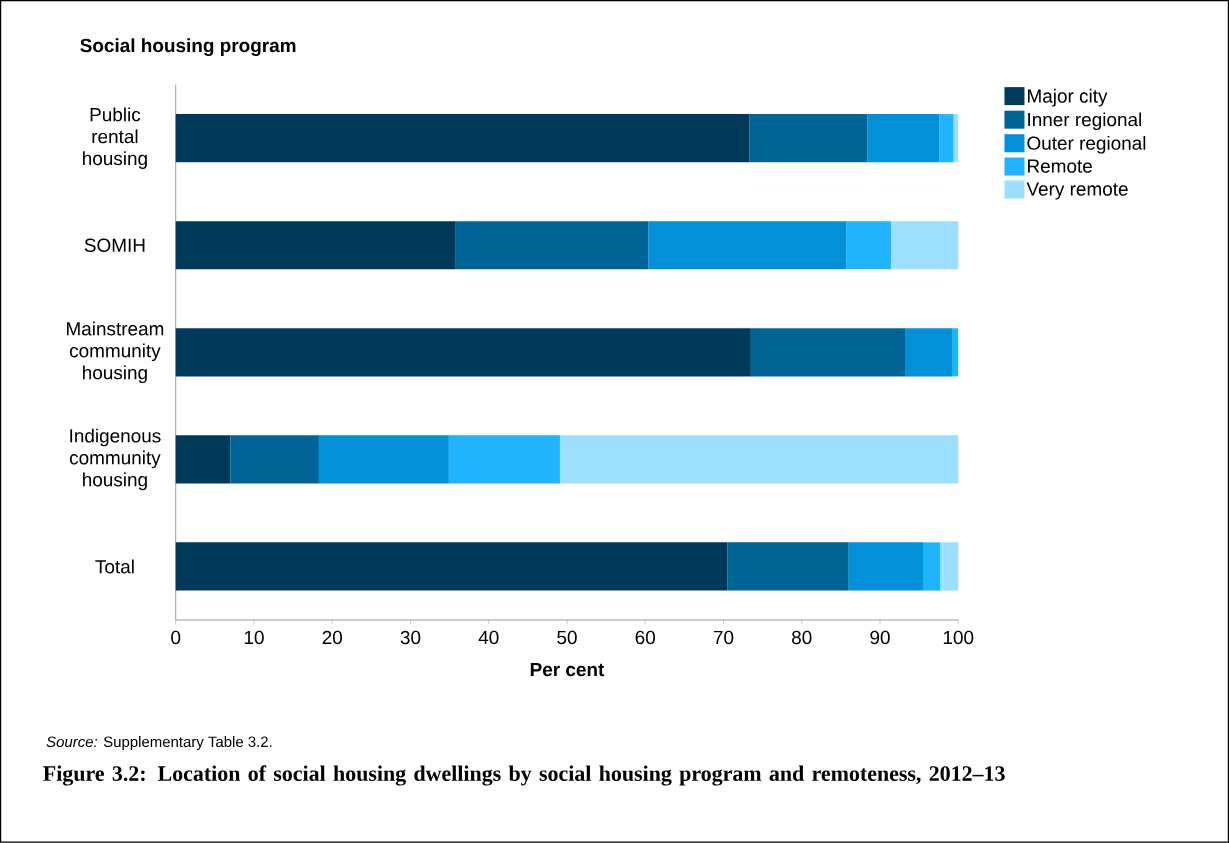  Describe the element at coordinates (1068, 97) in the screenshot. I see `legend-label: Major city` at that location.